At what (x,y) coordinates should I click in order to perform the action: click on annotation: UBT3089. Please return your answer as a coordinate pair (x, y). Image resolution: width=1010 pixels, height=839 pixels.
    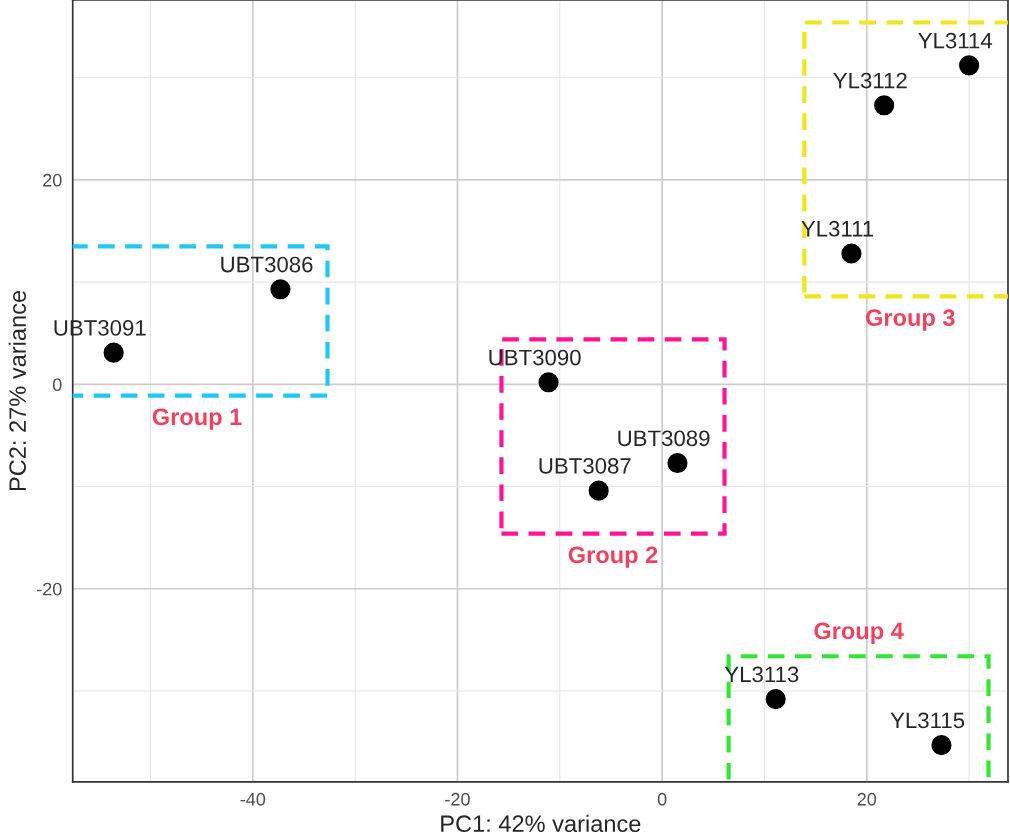
    Looking at the image, I should click on (664, 438).